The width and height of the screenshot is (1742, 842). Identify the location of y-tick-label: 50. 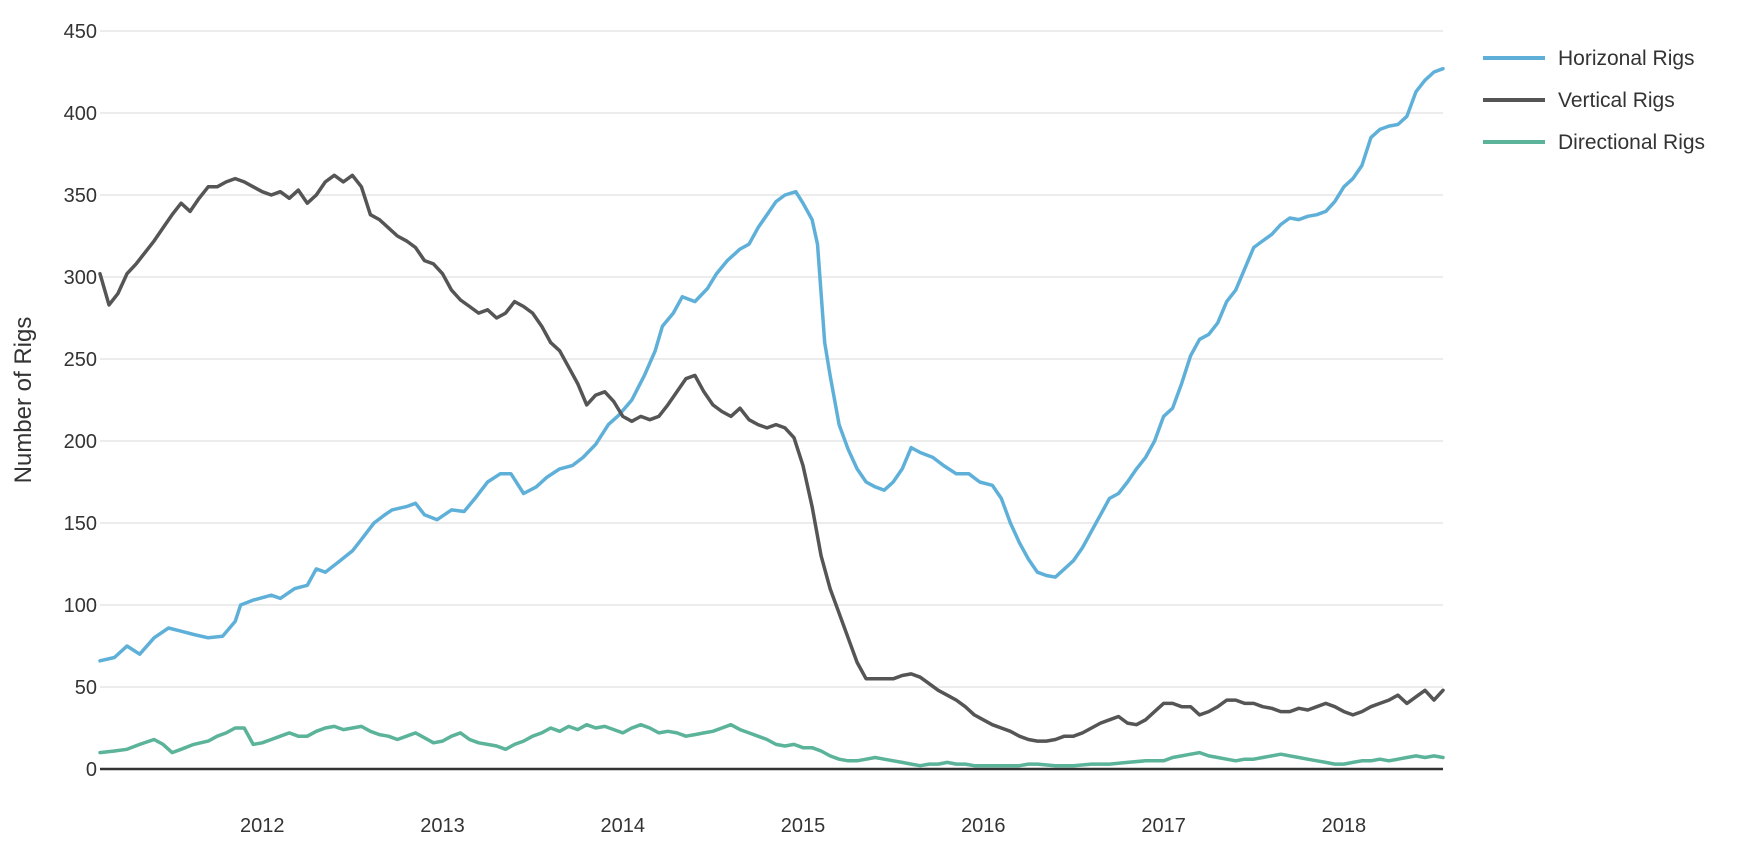
(86, 688).